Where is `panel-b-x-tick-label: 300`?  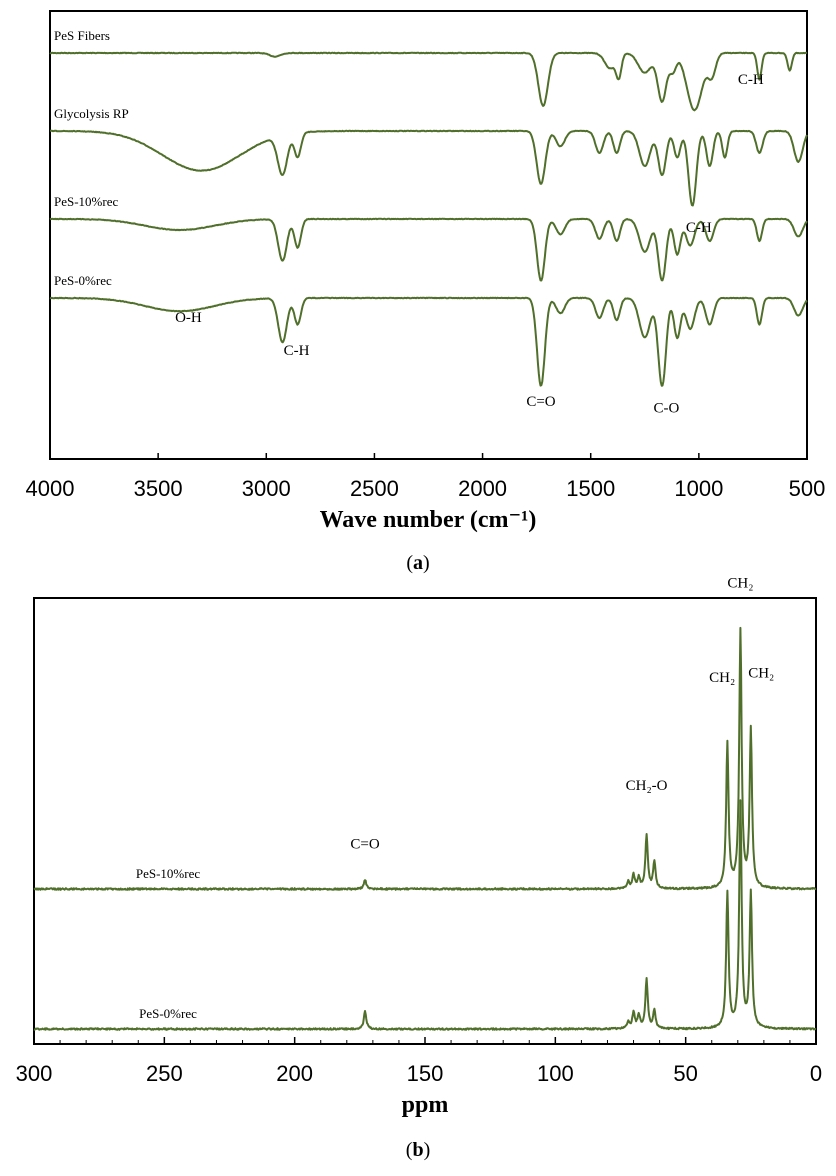
panel-b-x-tick-label: 300 is located at coordinates (34, 1073).